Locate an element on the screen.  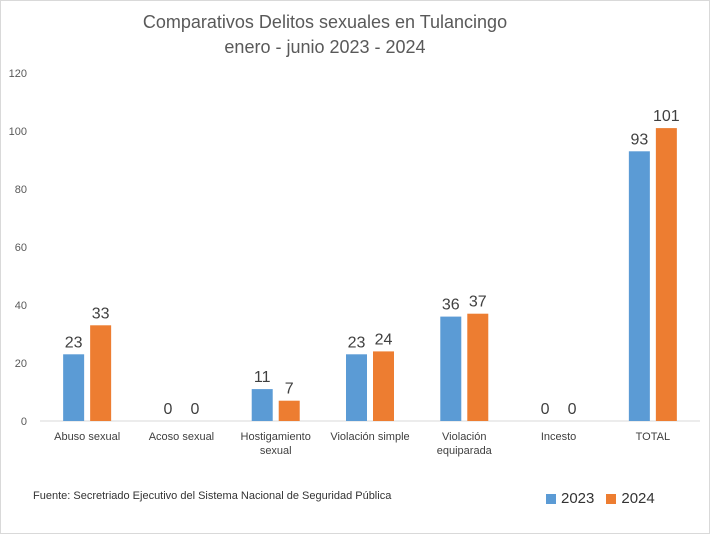
data-label-2024: 24 is located at coordinates (384, 339).